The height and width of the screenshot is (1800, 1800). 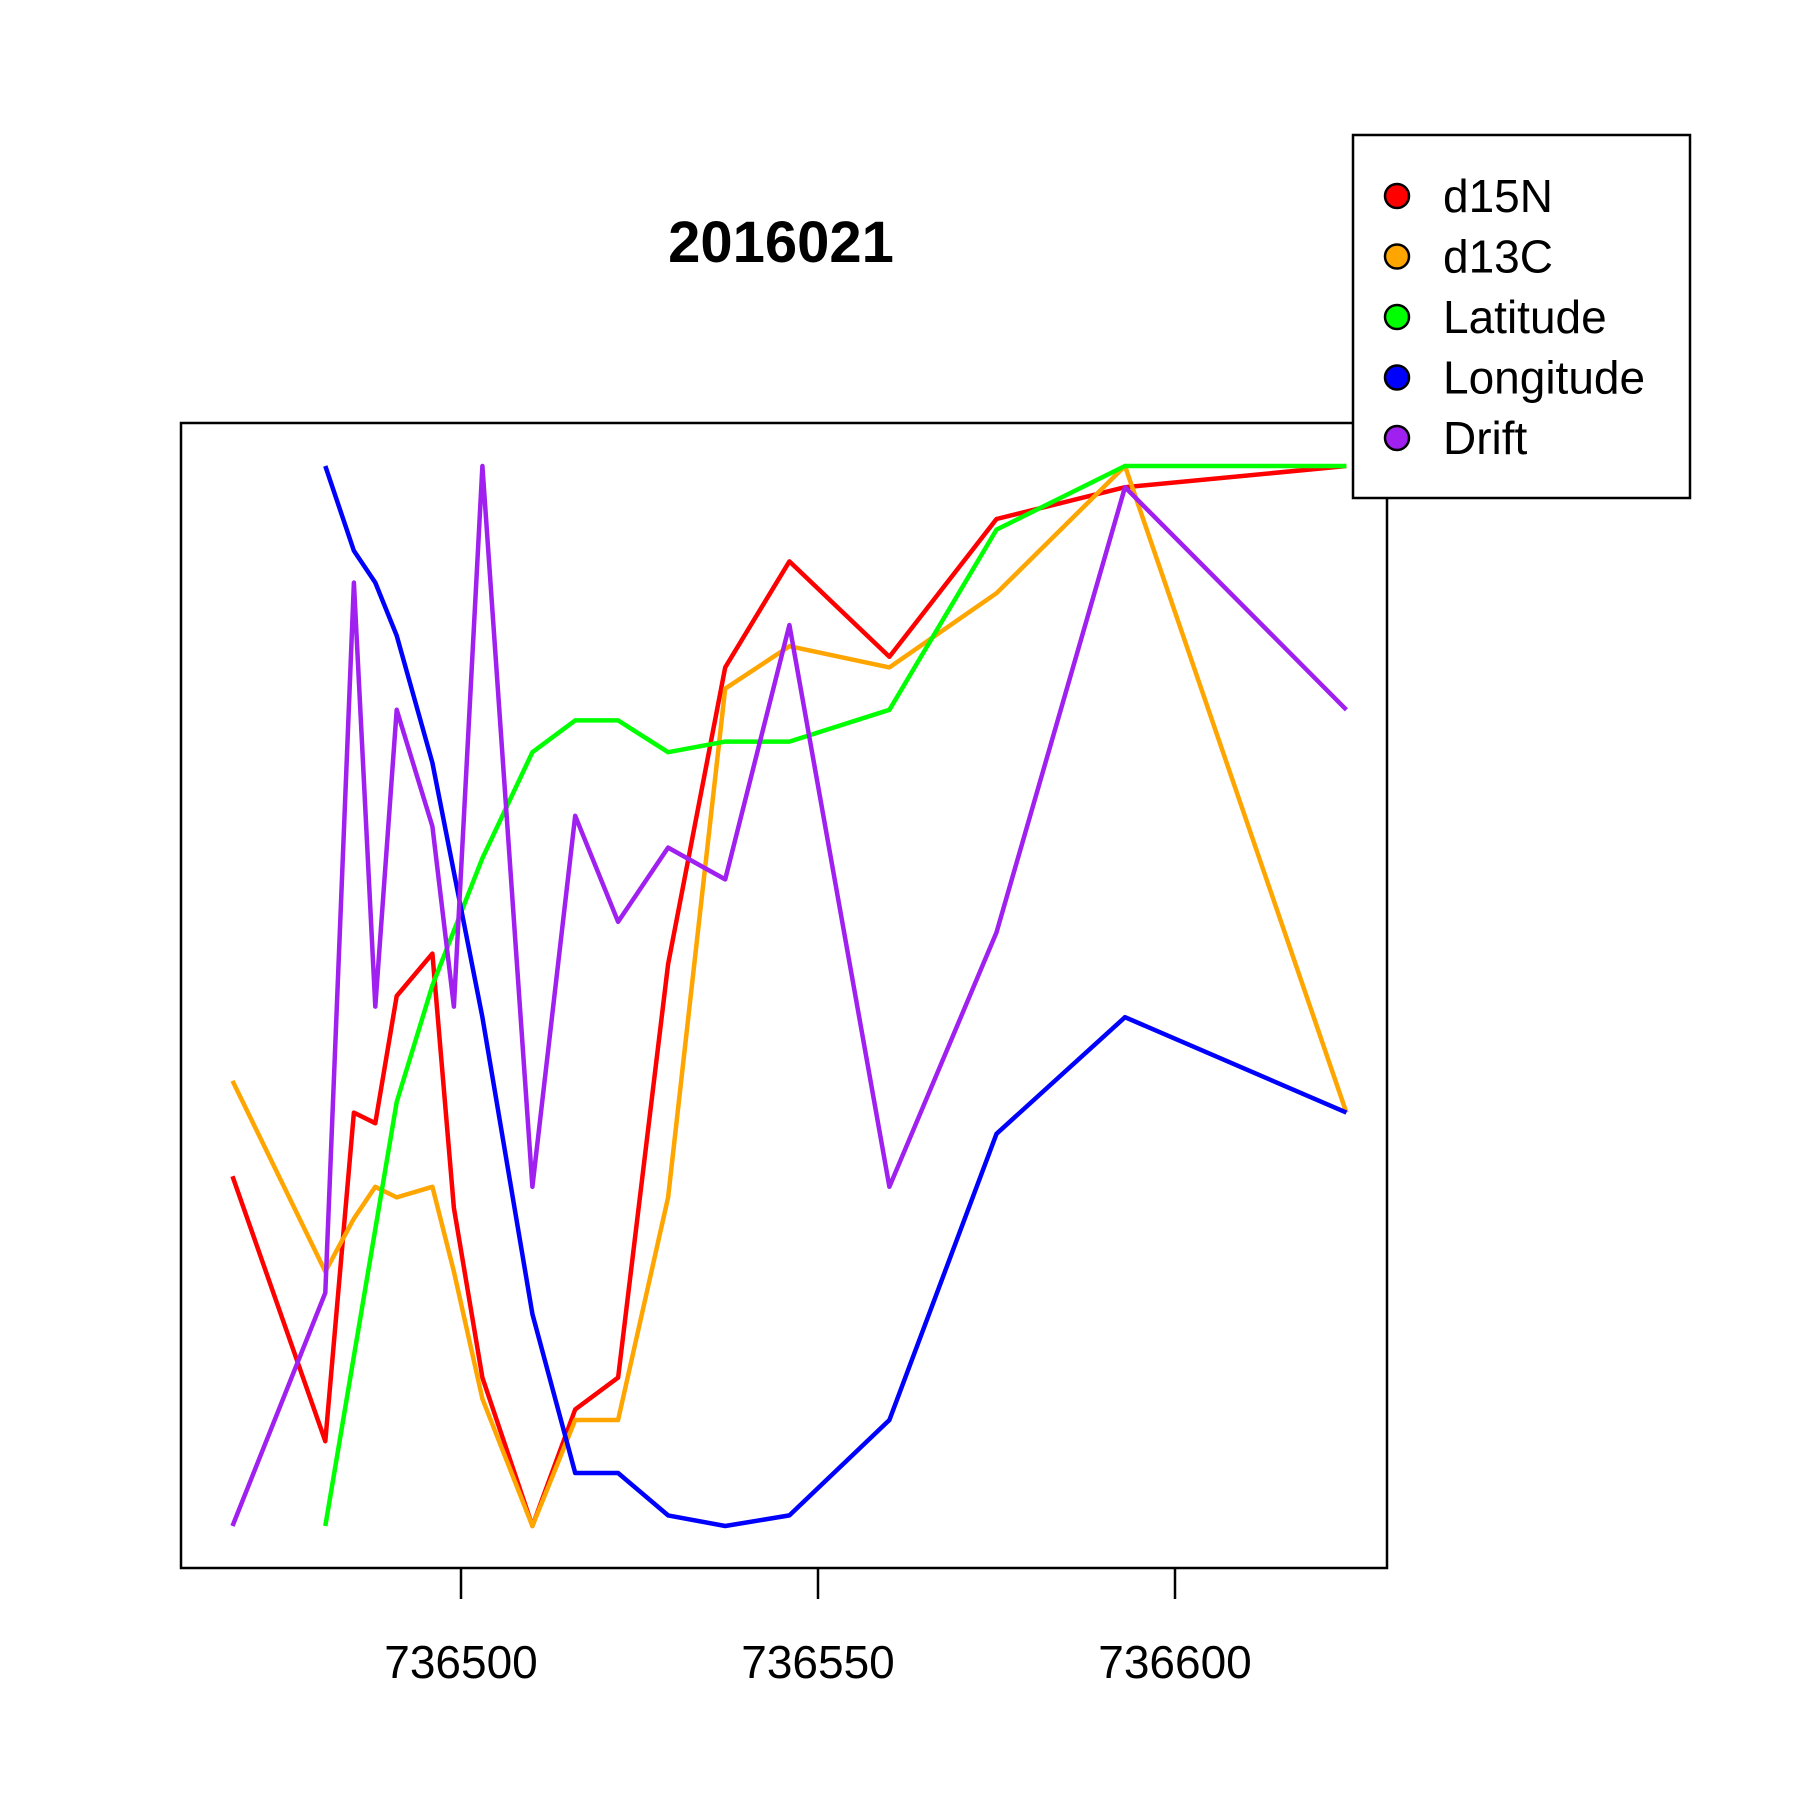 What do you see at coordinates (1175, 1662) in the screenshot?
I see `x-tick-label: 736600` at bounding box center [1175, 1662].